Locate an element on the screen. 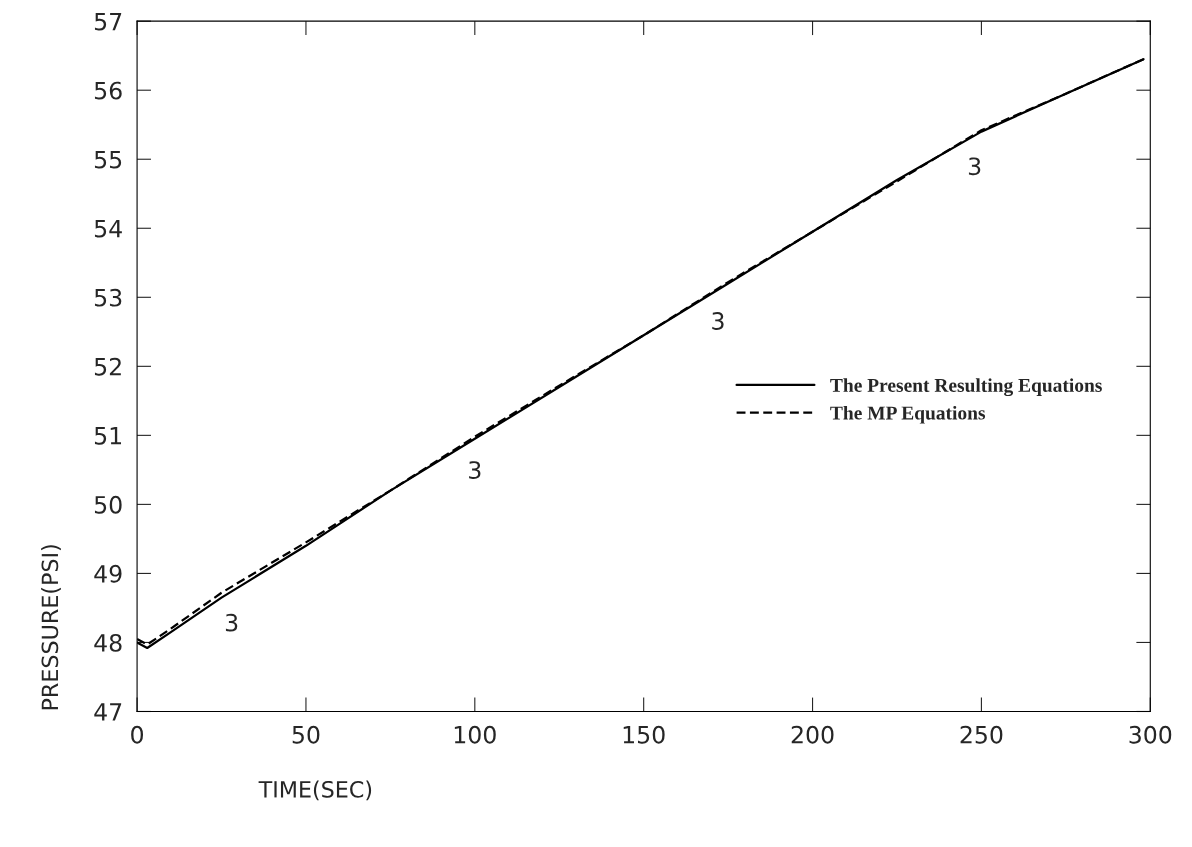  legend-label: The Present Resulting Equations is located at coordinates (966, 387).